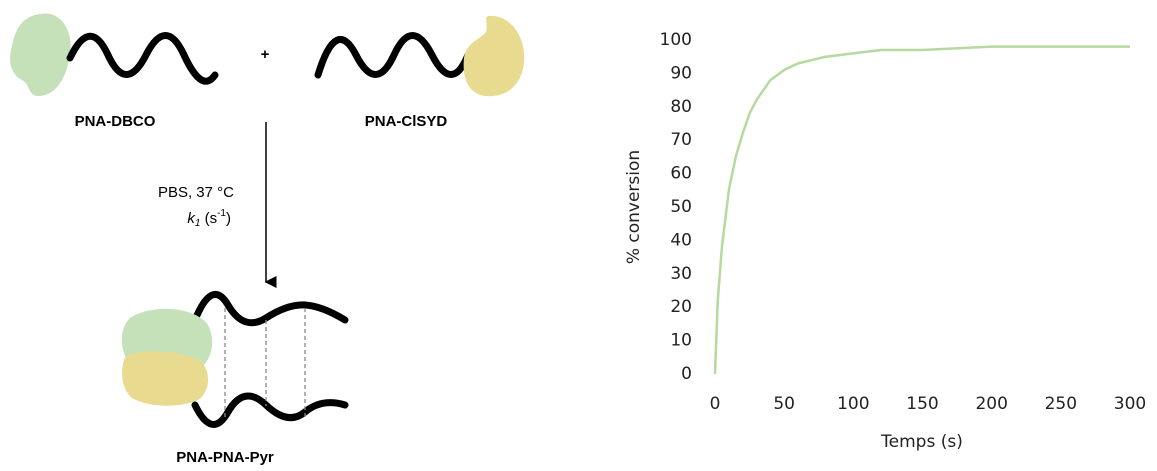 This screenshot has width=1157, height=471. Describe the element at coordinates (681, 73) in the screenshot. I see `y-tick-label: 90` at that location.